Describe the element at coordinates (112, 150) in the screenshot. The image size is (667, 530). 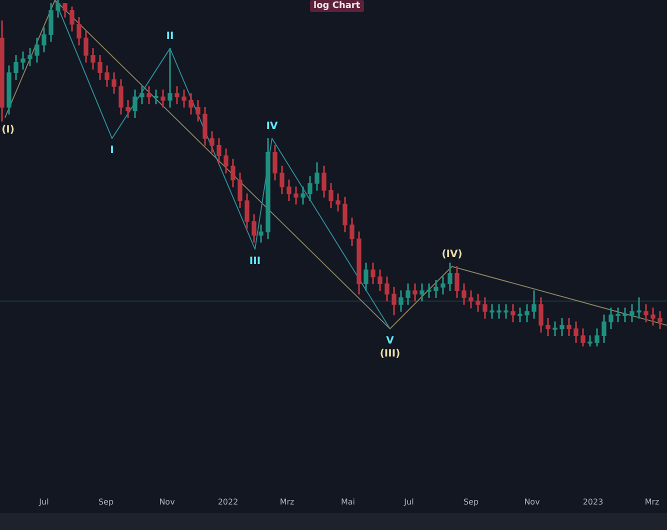
I see `annotation: I` at that location.